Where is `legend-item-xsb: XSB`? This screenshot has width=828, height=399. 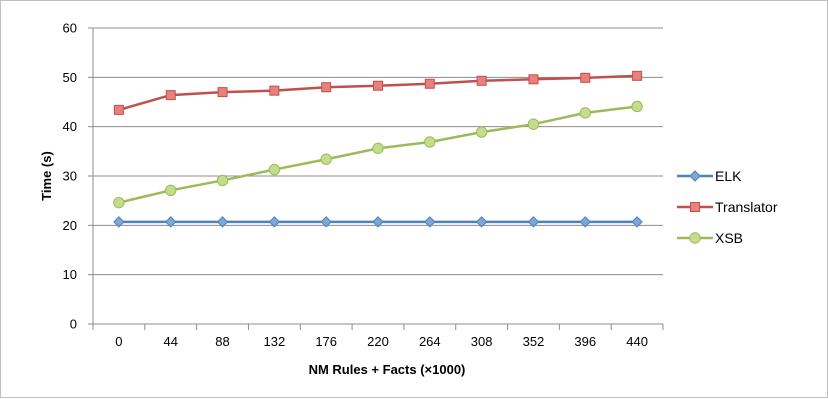
legend-item-xsb: XSB is located at coordinates (710, 238).